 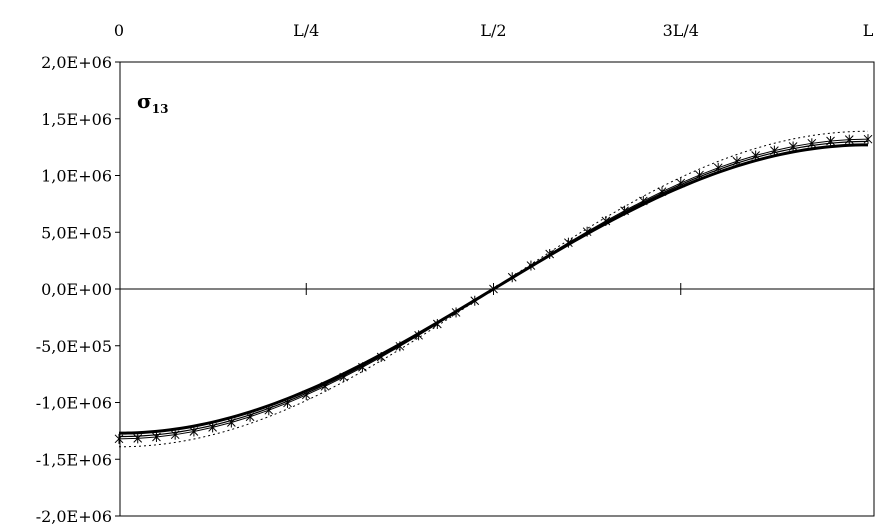 What do you see at coordinates (119, 30) in the screenshot?
I see `x-tick-label: 0` at bounding box center [119, 30].